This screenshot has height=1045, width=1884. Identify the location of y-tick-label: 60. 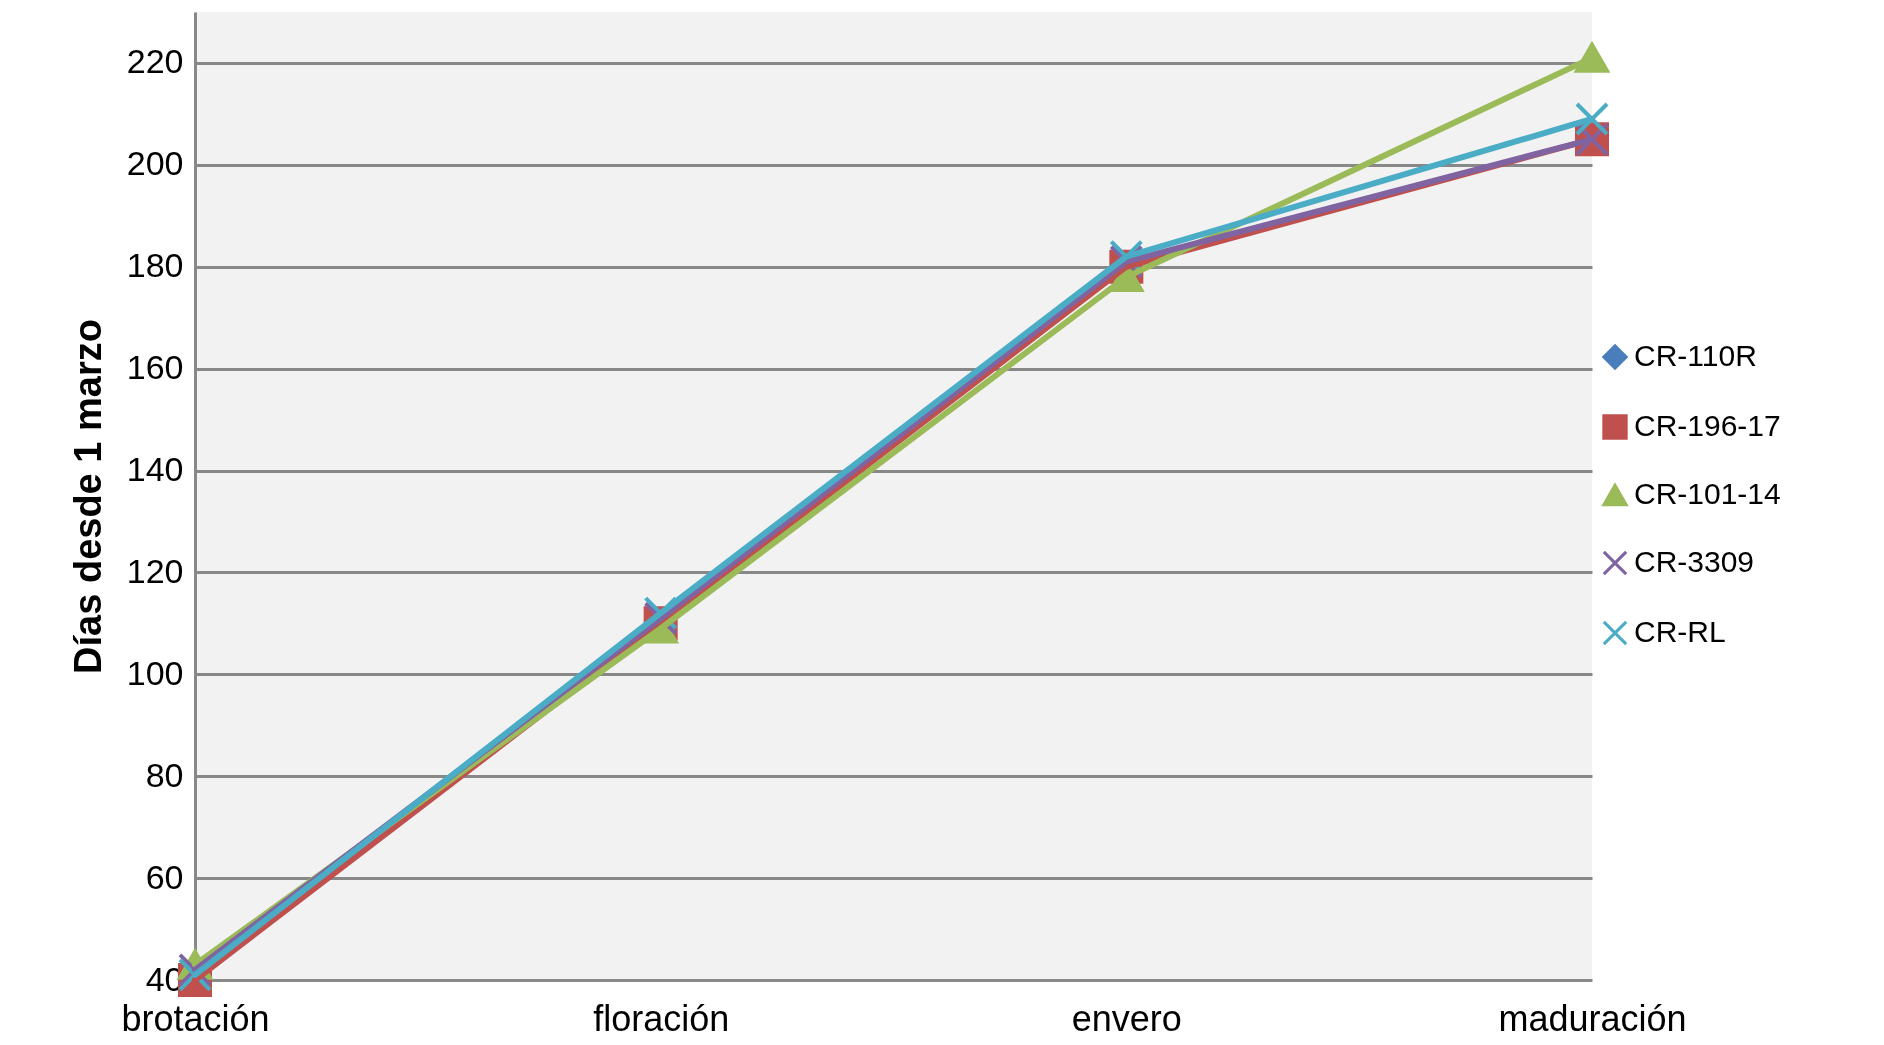
(164, 876).